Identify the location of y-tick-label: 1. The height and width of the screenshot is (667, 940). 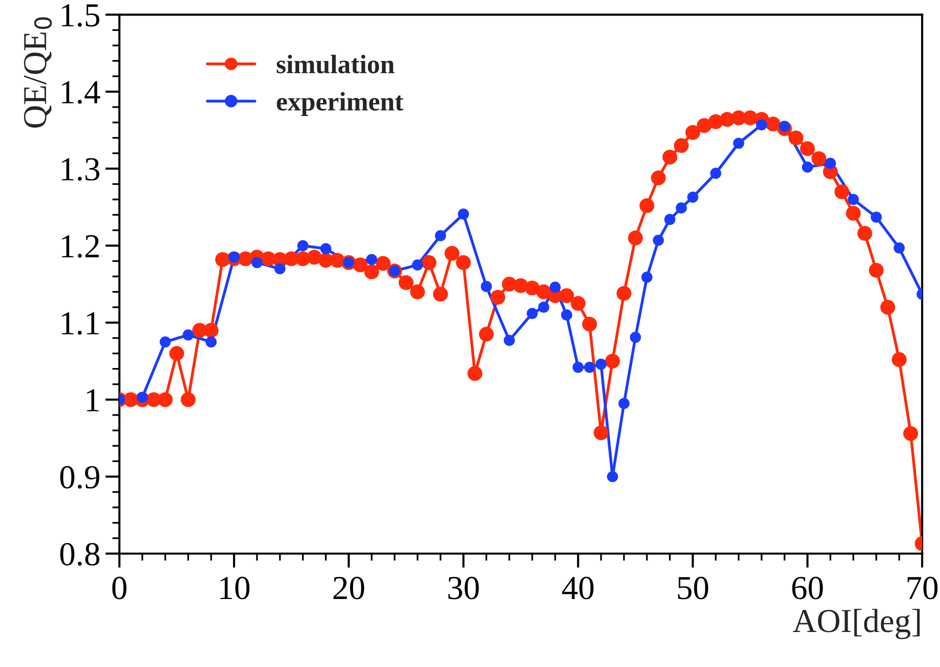
(92, 400).